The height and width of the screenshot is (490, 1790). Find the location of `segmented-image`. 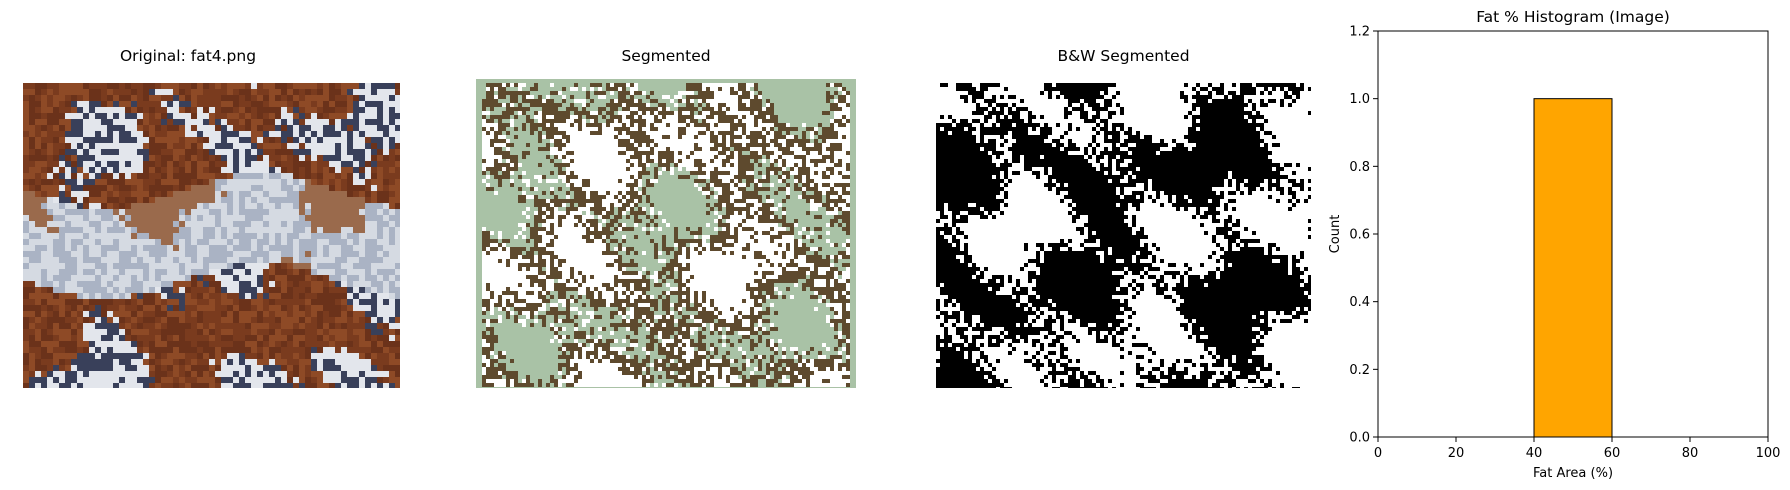

segmented-image is located at coordinates (666, 233).